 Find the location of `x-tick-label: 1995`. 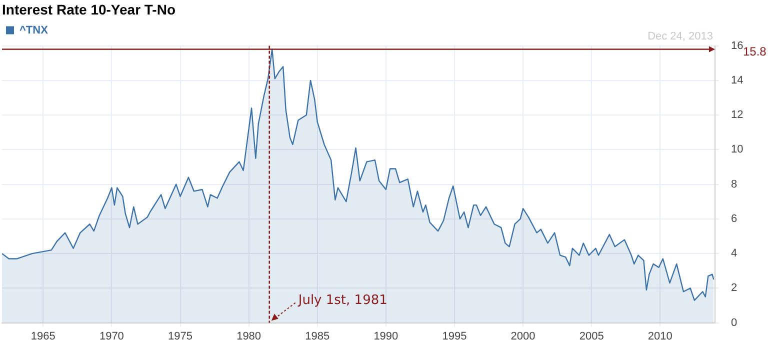

x-tick-label: 1995 is located at coordinates (454, 336).